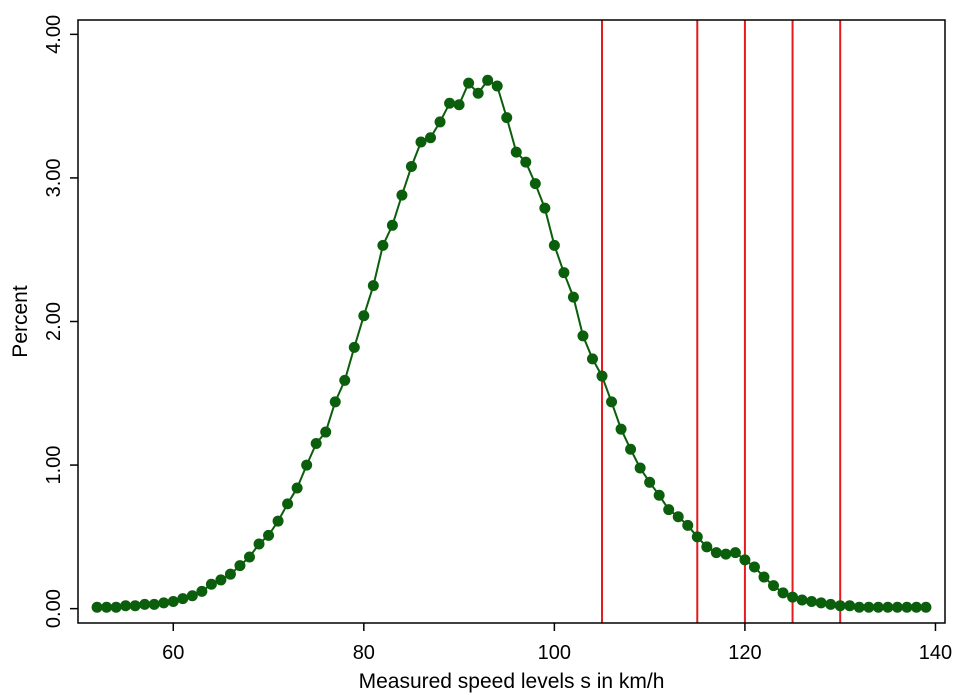 Image resolution: width=963 pixels, height=695 pixels. I want to click on y-axis-ticks: 0.00 1.00 2.00 3.00 4.00, so click(60, 321).